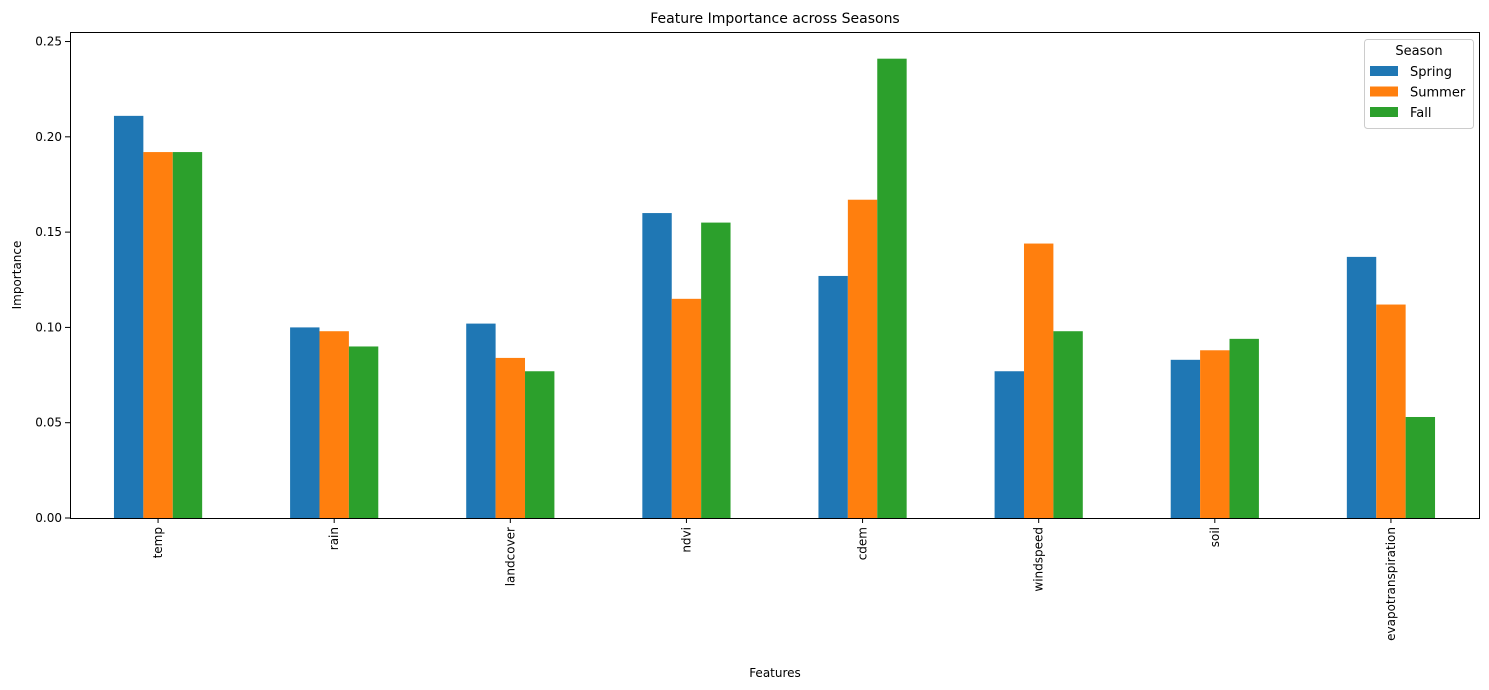 The height and width of the screenshot is (690, 1489). Describe the element at coordinates (48, 423) in the screenshot. I see `y-tick-label: 0.05` at that location.